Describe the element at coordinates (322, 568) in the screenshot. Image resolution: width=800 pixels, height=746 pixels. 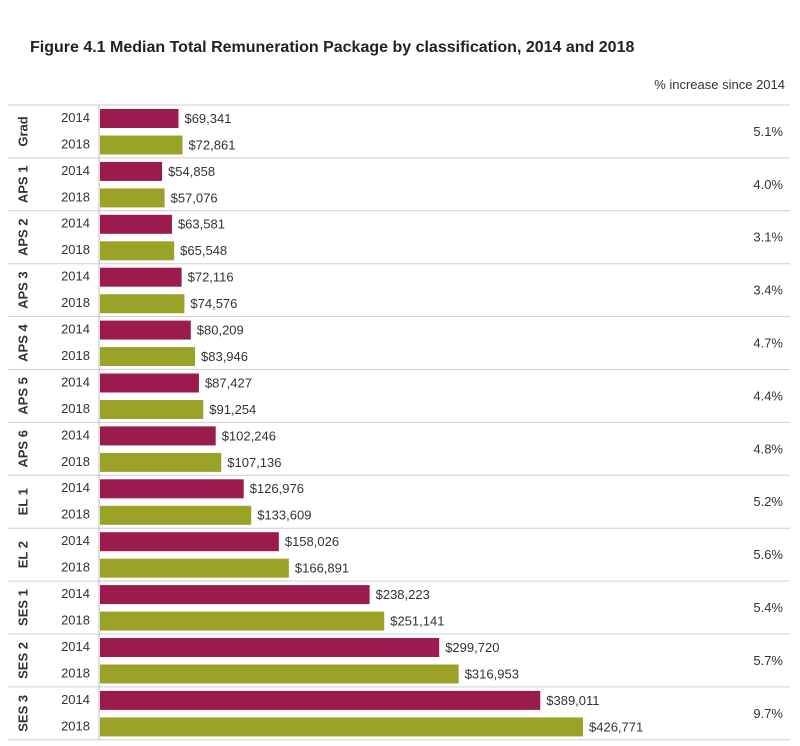
I see `value-label-el-2-2018: $166,891` at that location.